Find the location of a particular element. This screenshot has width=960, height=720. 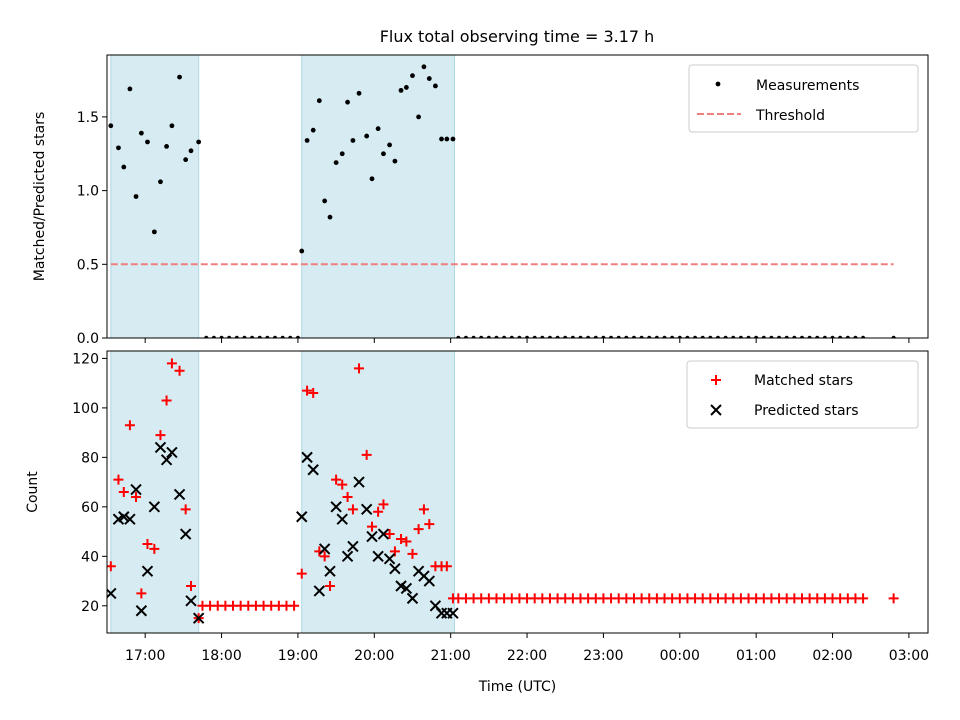

x-tick-label: 02:00 is located at coordinates (832, 656).